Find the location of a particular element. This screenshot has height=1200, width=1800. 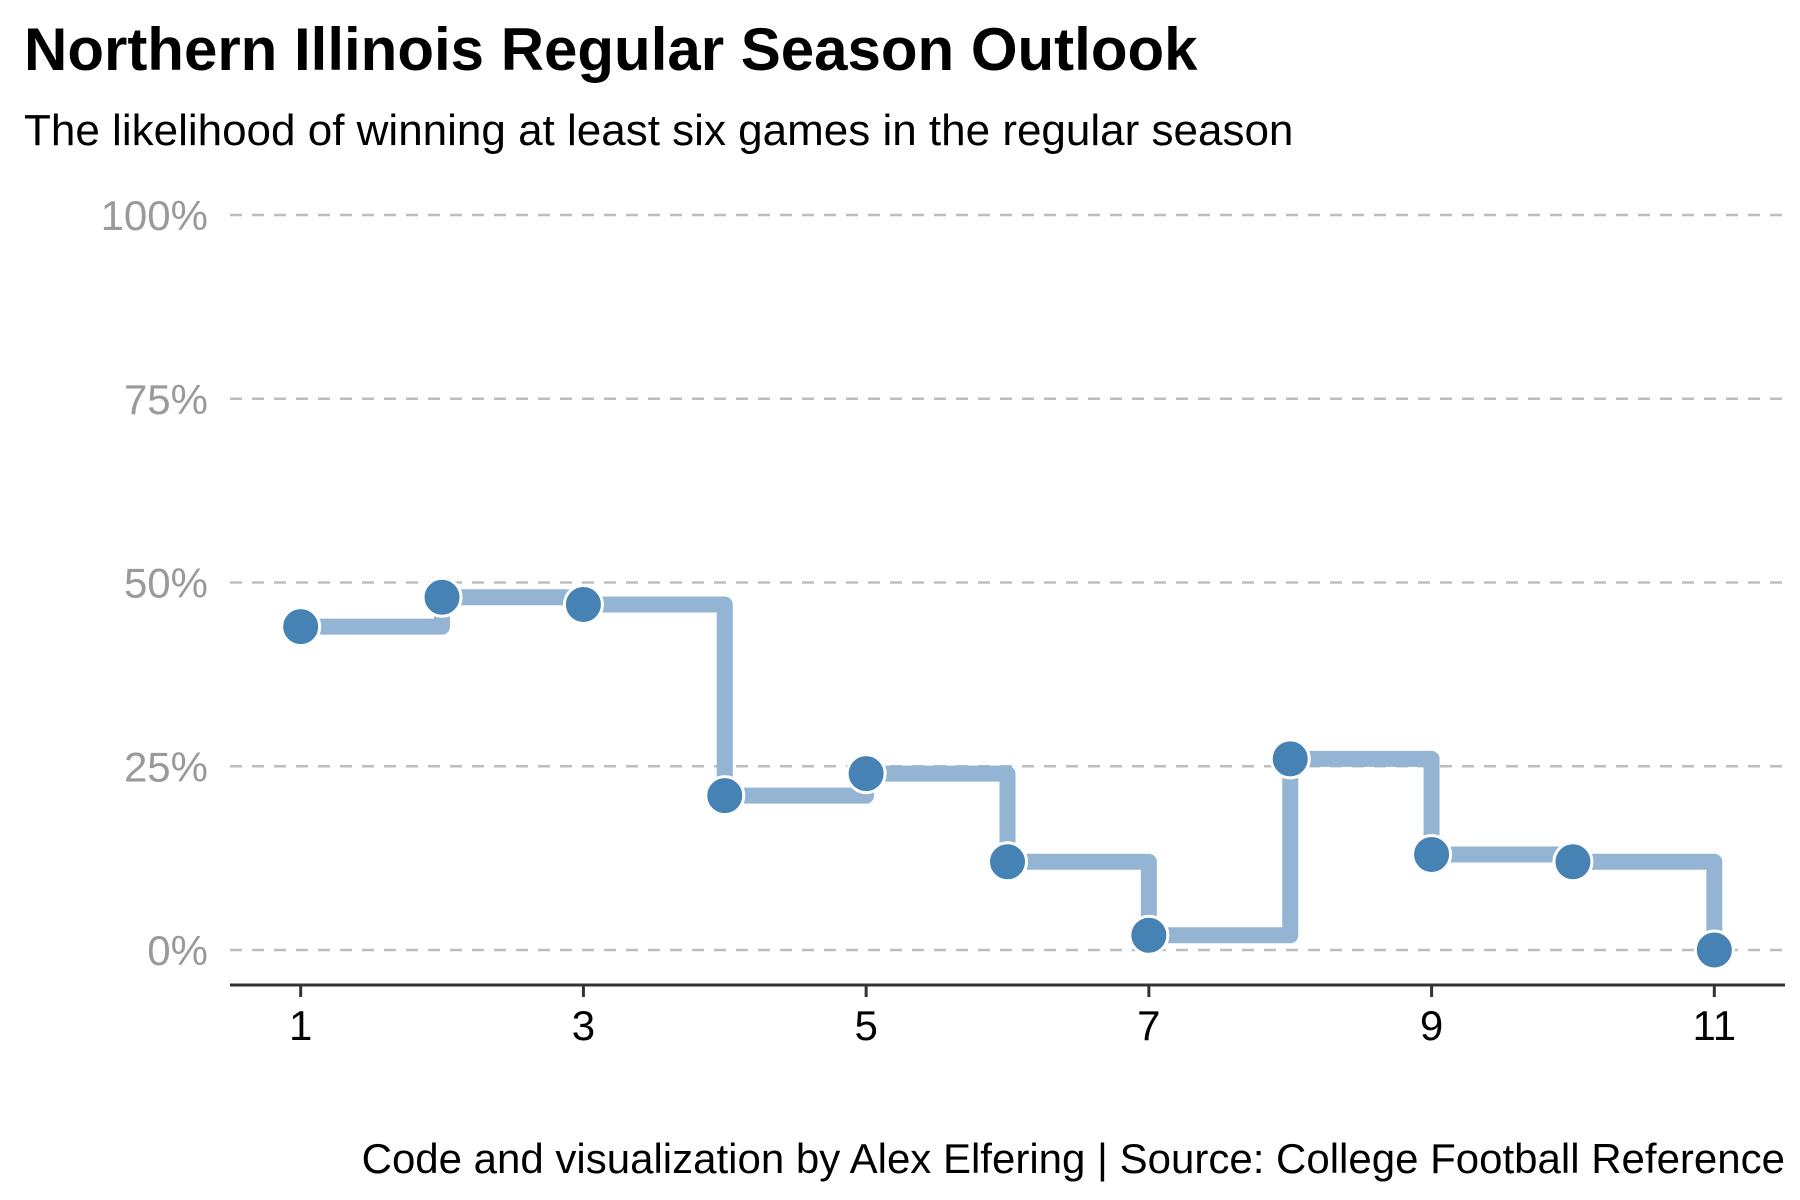

x-tick-label: 3 is located at coordinates (583, 1025).